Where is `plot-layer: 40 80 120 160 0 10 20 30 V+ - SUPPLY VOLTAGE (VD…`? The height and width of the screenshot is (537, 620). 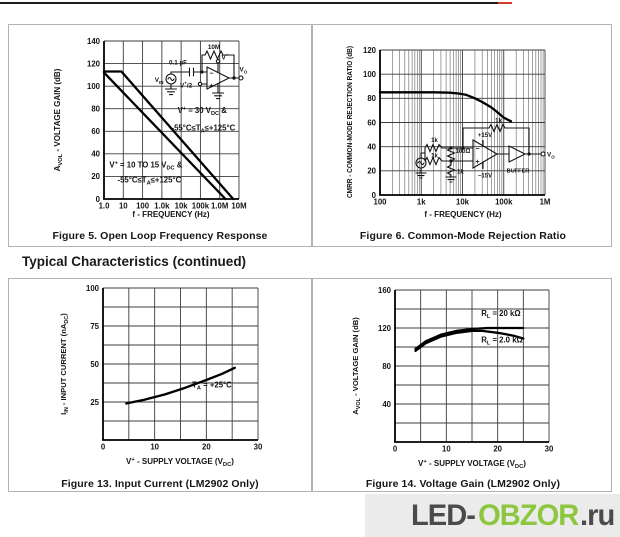 plot-layer: 40 80 120 160 0 10 20 30 V+ - SUPPLY VOLTAGE (VD… is located at coordinates (452, 378).